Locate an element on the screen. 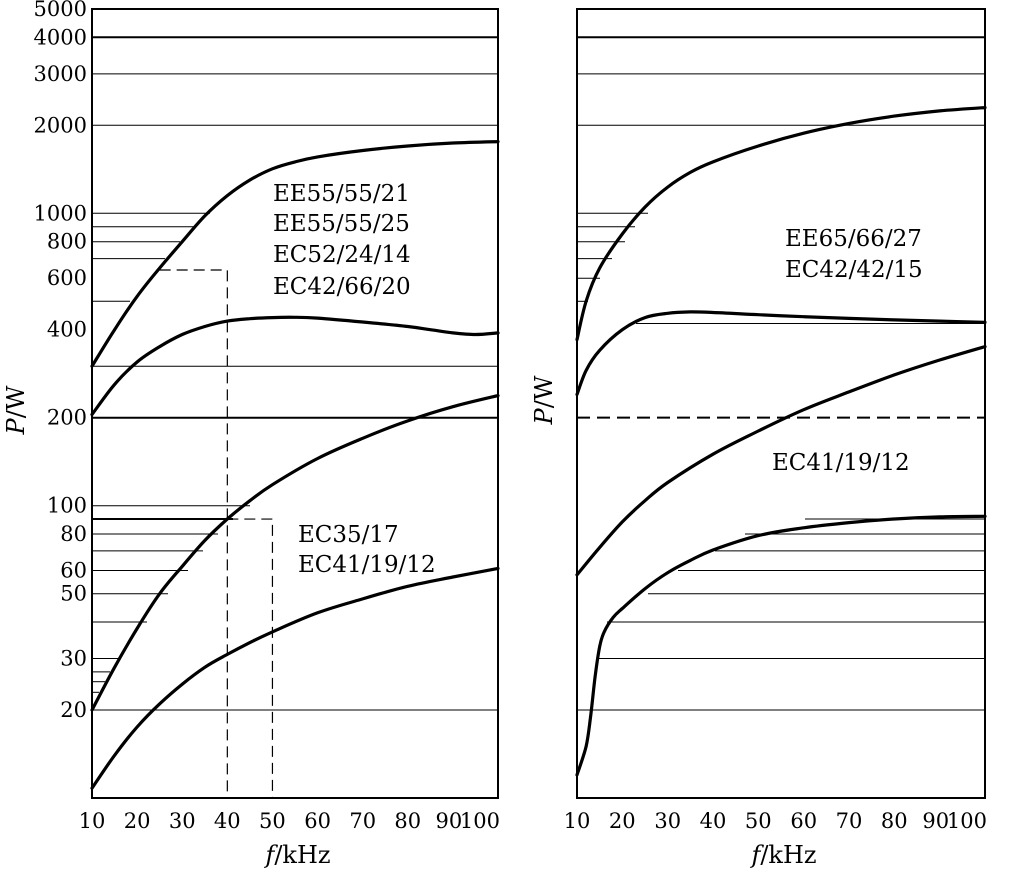 The width and height of the screenshot is (1010, 871). curve-label-ec41-19-12-left: EC41/19/12 is located at coordinates (367, 565).